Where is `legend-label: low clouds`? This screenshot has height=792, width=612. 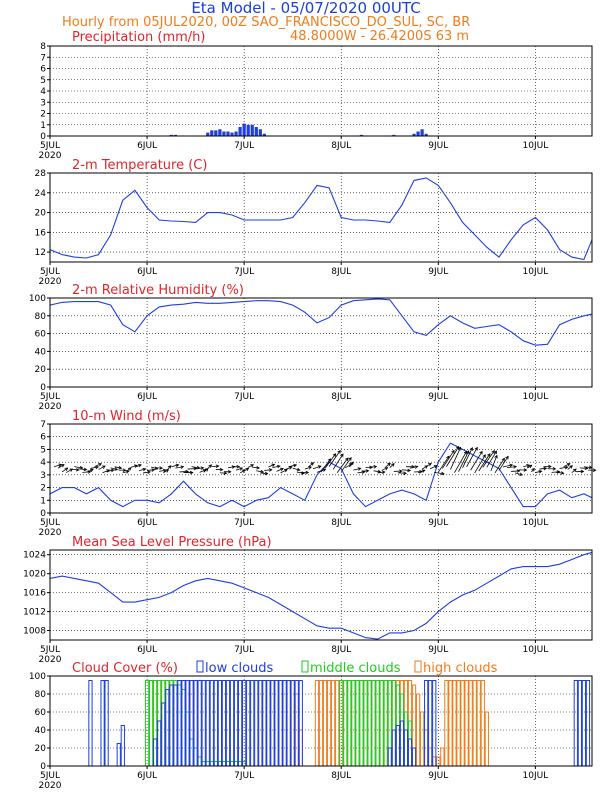 legend-label: low clouds is located at coordinates (239, 668).